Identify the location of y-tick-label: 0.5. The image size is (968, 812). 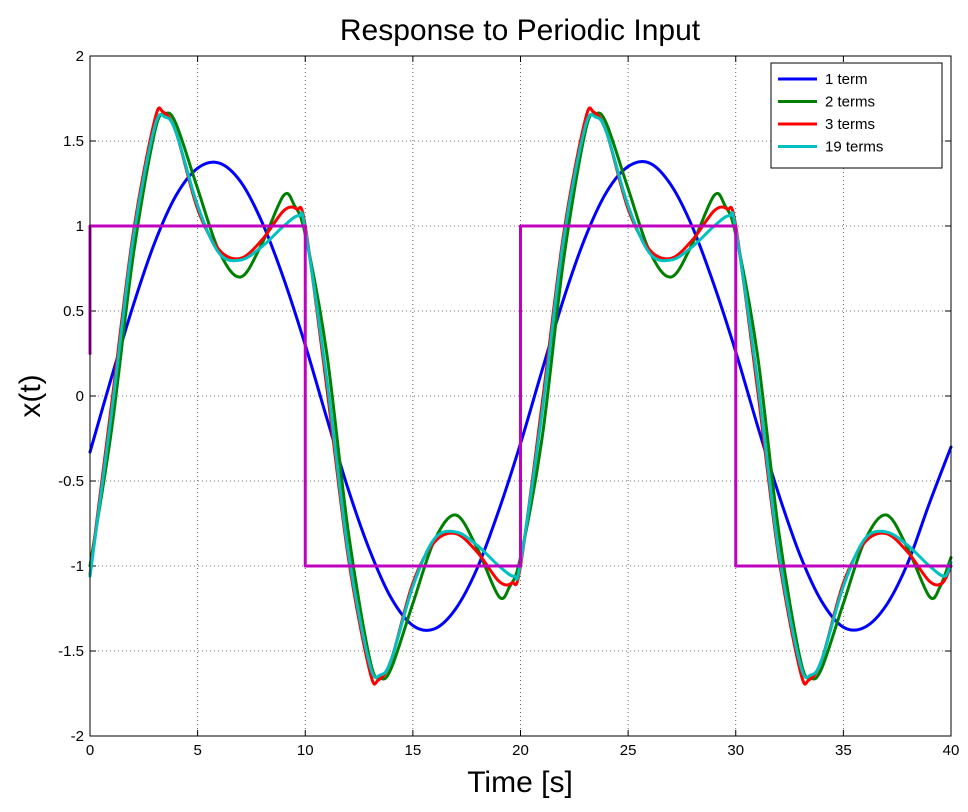
(73, 311).